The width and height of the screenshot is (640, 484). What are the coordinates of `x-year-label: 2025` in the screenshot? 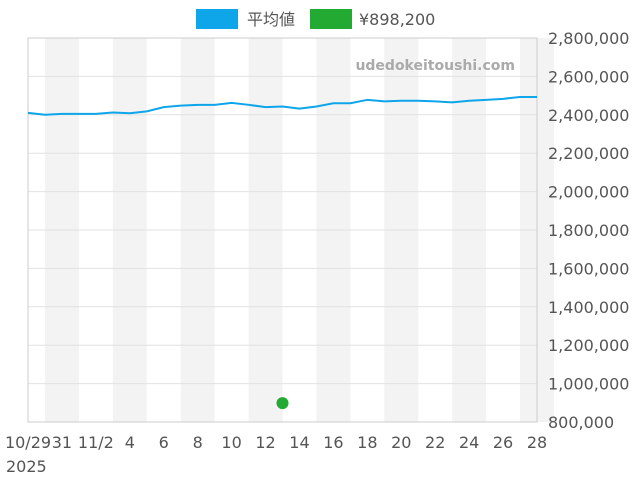 It's located at (26, 466).